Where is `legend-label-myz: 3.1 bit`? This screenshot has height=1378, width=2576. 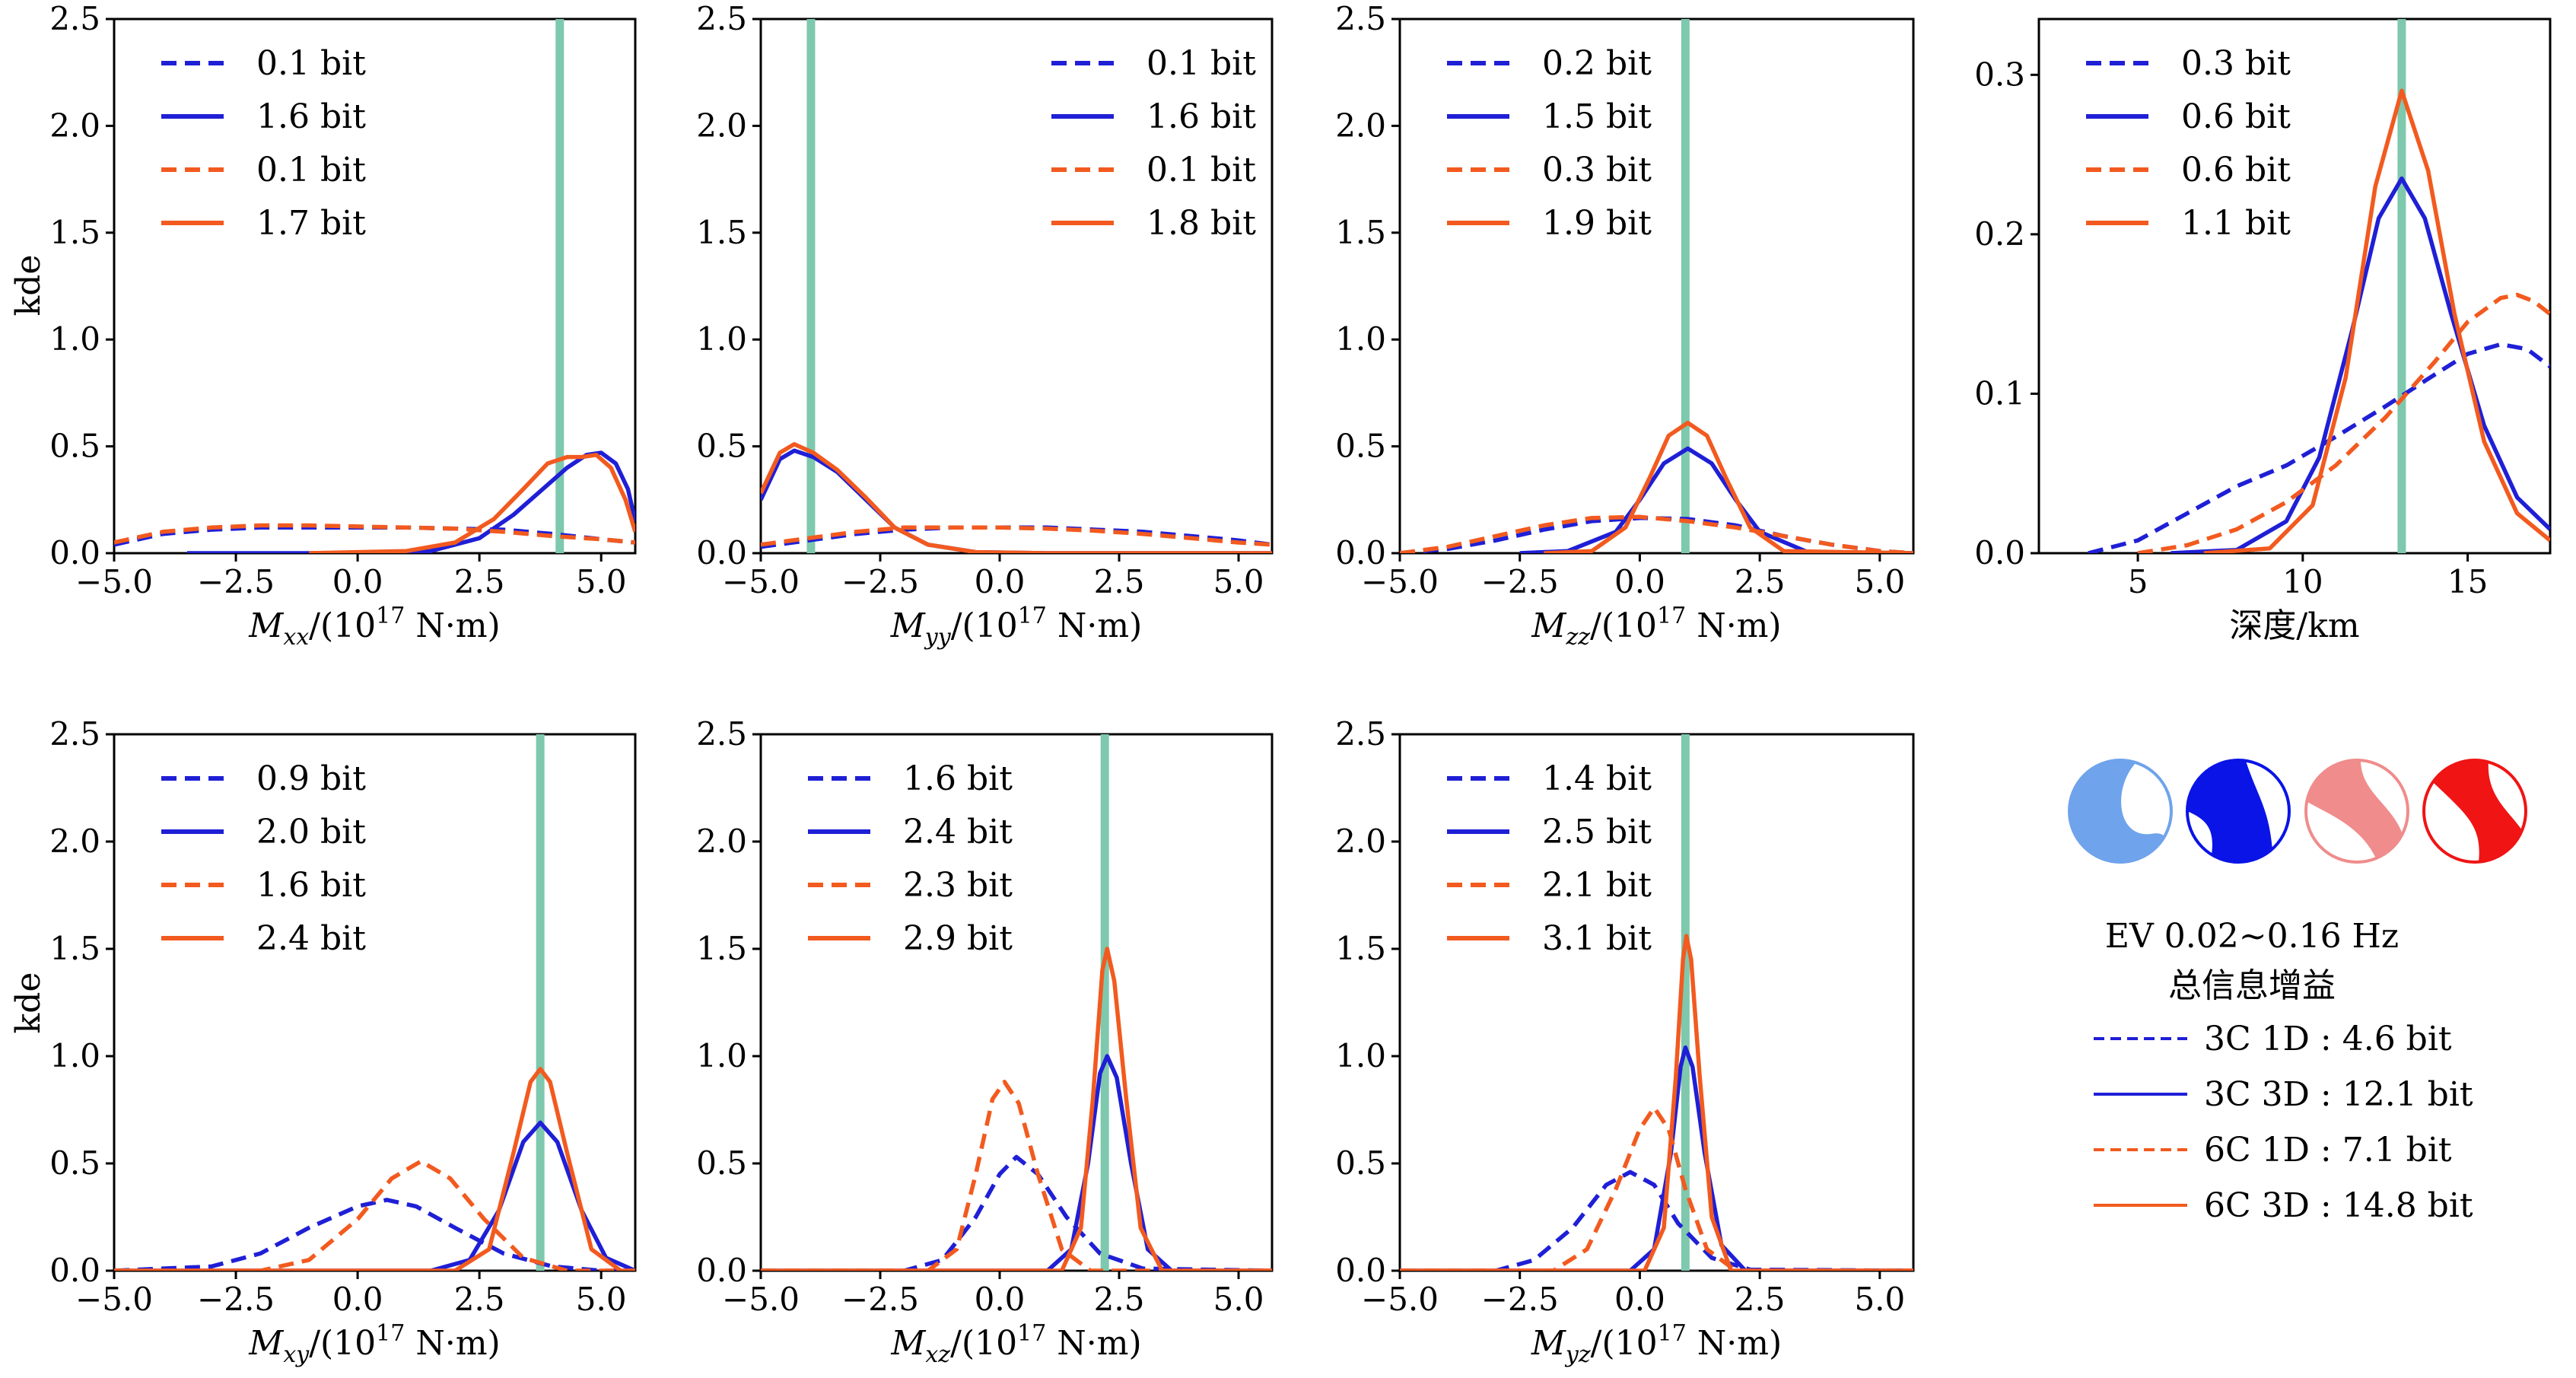
legend-label-myz: 3.1 bit is located at coordinates (1597, 938).